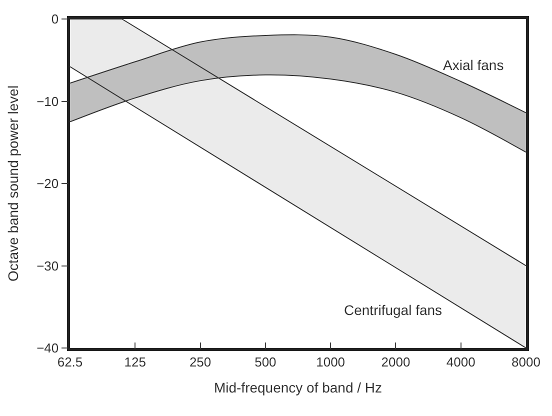 This screenshot has width=552, height=416. What do you see at coordinates (265, 362) in the screenshot?
I see `x-tick-label: 500` at bounding box center [265, 362].